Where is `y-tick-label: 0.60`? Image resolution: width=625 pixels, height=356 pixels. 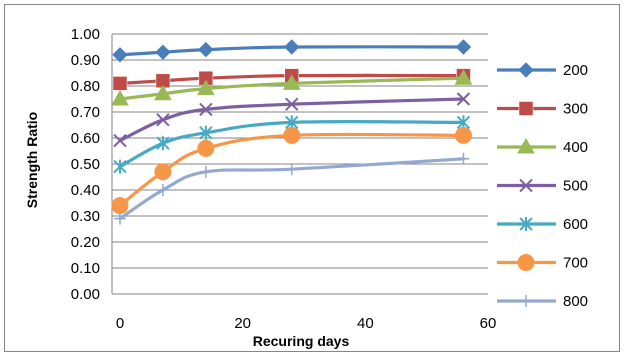
y-tick-label: 0.60 is located at coordinates (85, 138).